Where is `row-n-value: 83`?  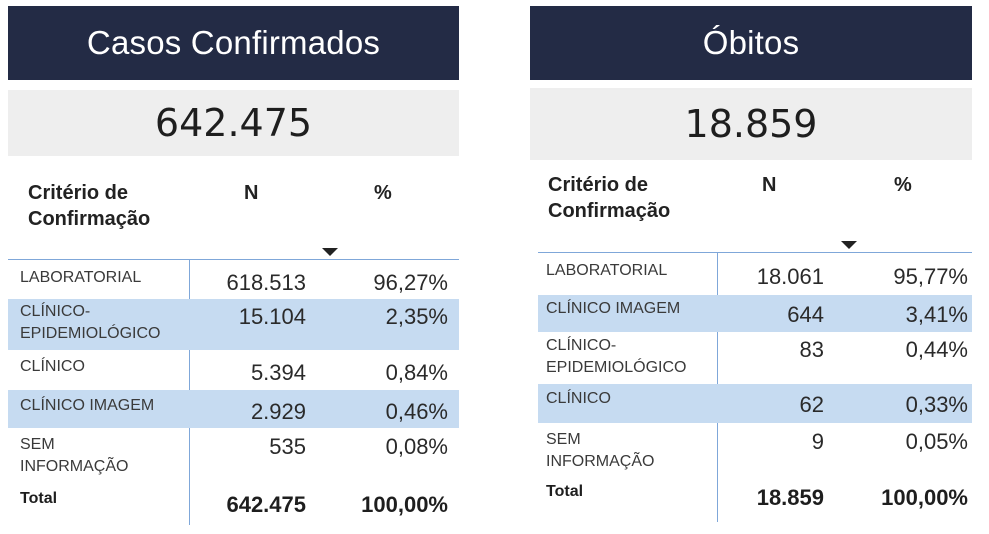 row-n-value: 83 is located at coordinates (811, 349).